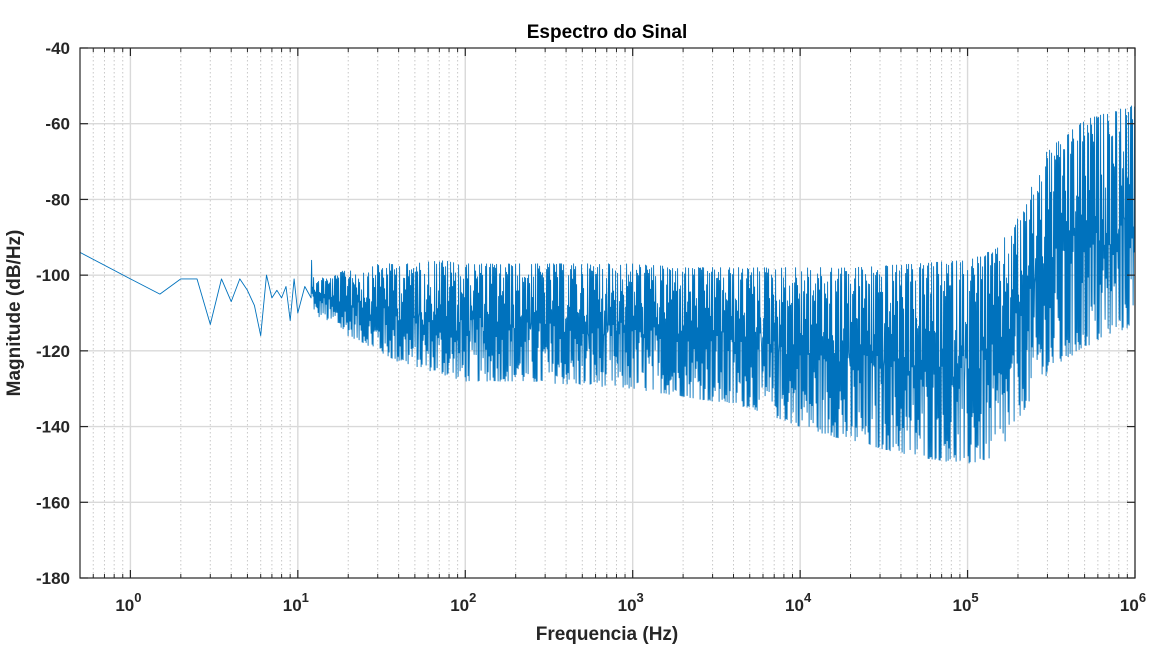 The image size is (1153, 651). Describe the element at coordinates (57, 199) in the screenshot. I see `y-tick-label: -80` at that location.